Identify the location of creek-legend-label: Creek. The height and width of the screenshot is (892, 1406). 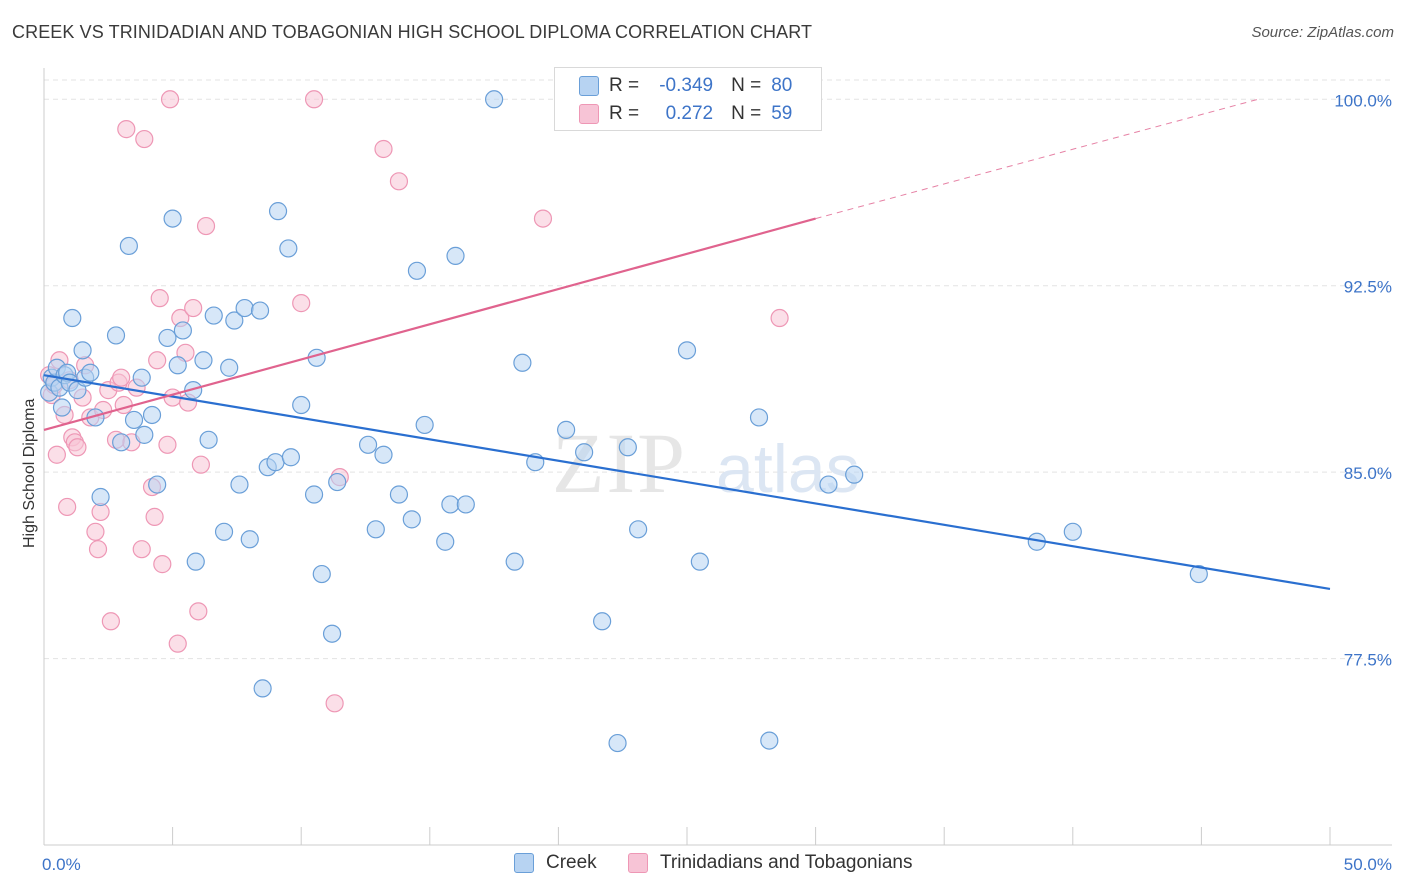
(571, 862).